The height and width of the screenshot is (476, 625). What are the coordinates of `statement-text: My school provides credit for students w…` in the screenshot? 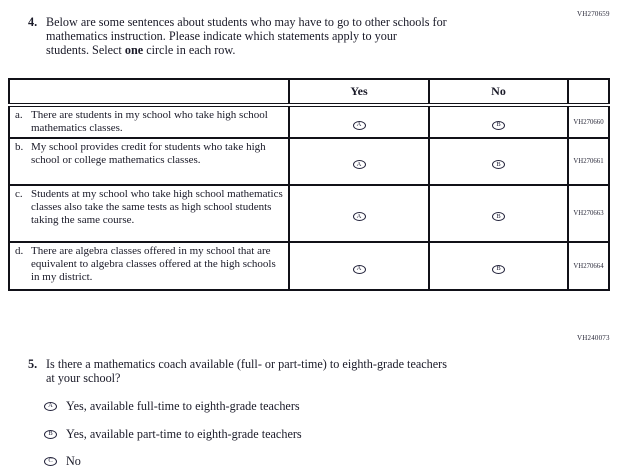 It's located at (148, 153).